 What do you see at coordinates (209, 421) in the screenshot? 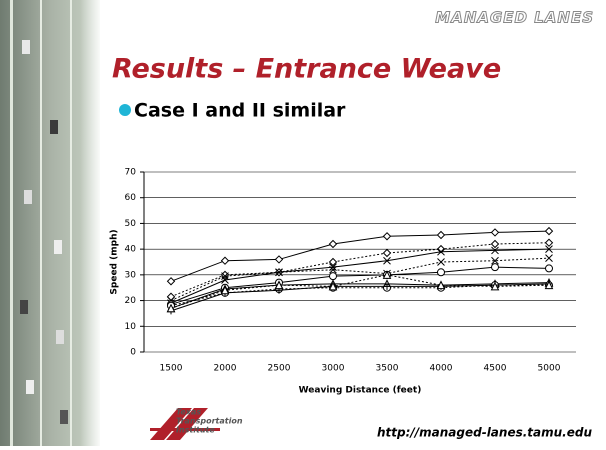
I see `logo-text: Transportation` at bounding box center [209, 421].